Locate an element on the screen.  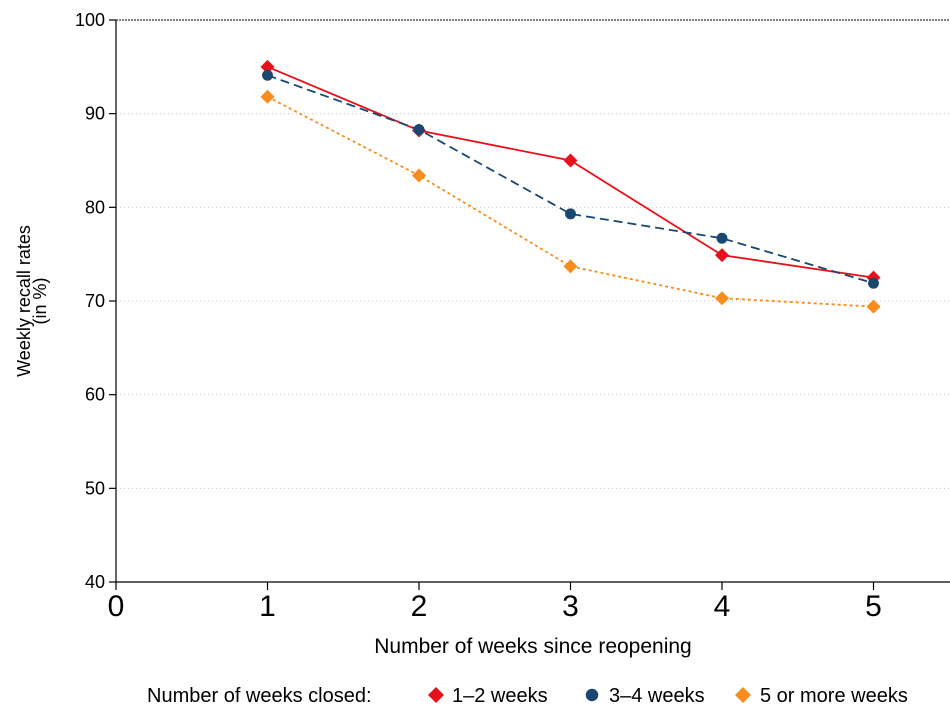
y-axis-label: Weekly recall rates is located at coordinates (24, 301).